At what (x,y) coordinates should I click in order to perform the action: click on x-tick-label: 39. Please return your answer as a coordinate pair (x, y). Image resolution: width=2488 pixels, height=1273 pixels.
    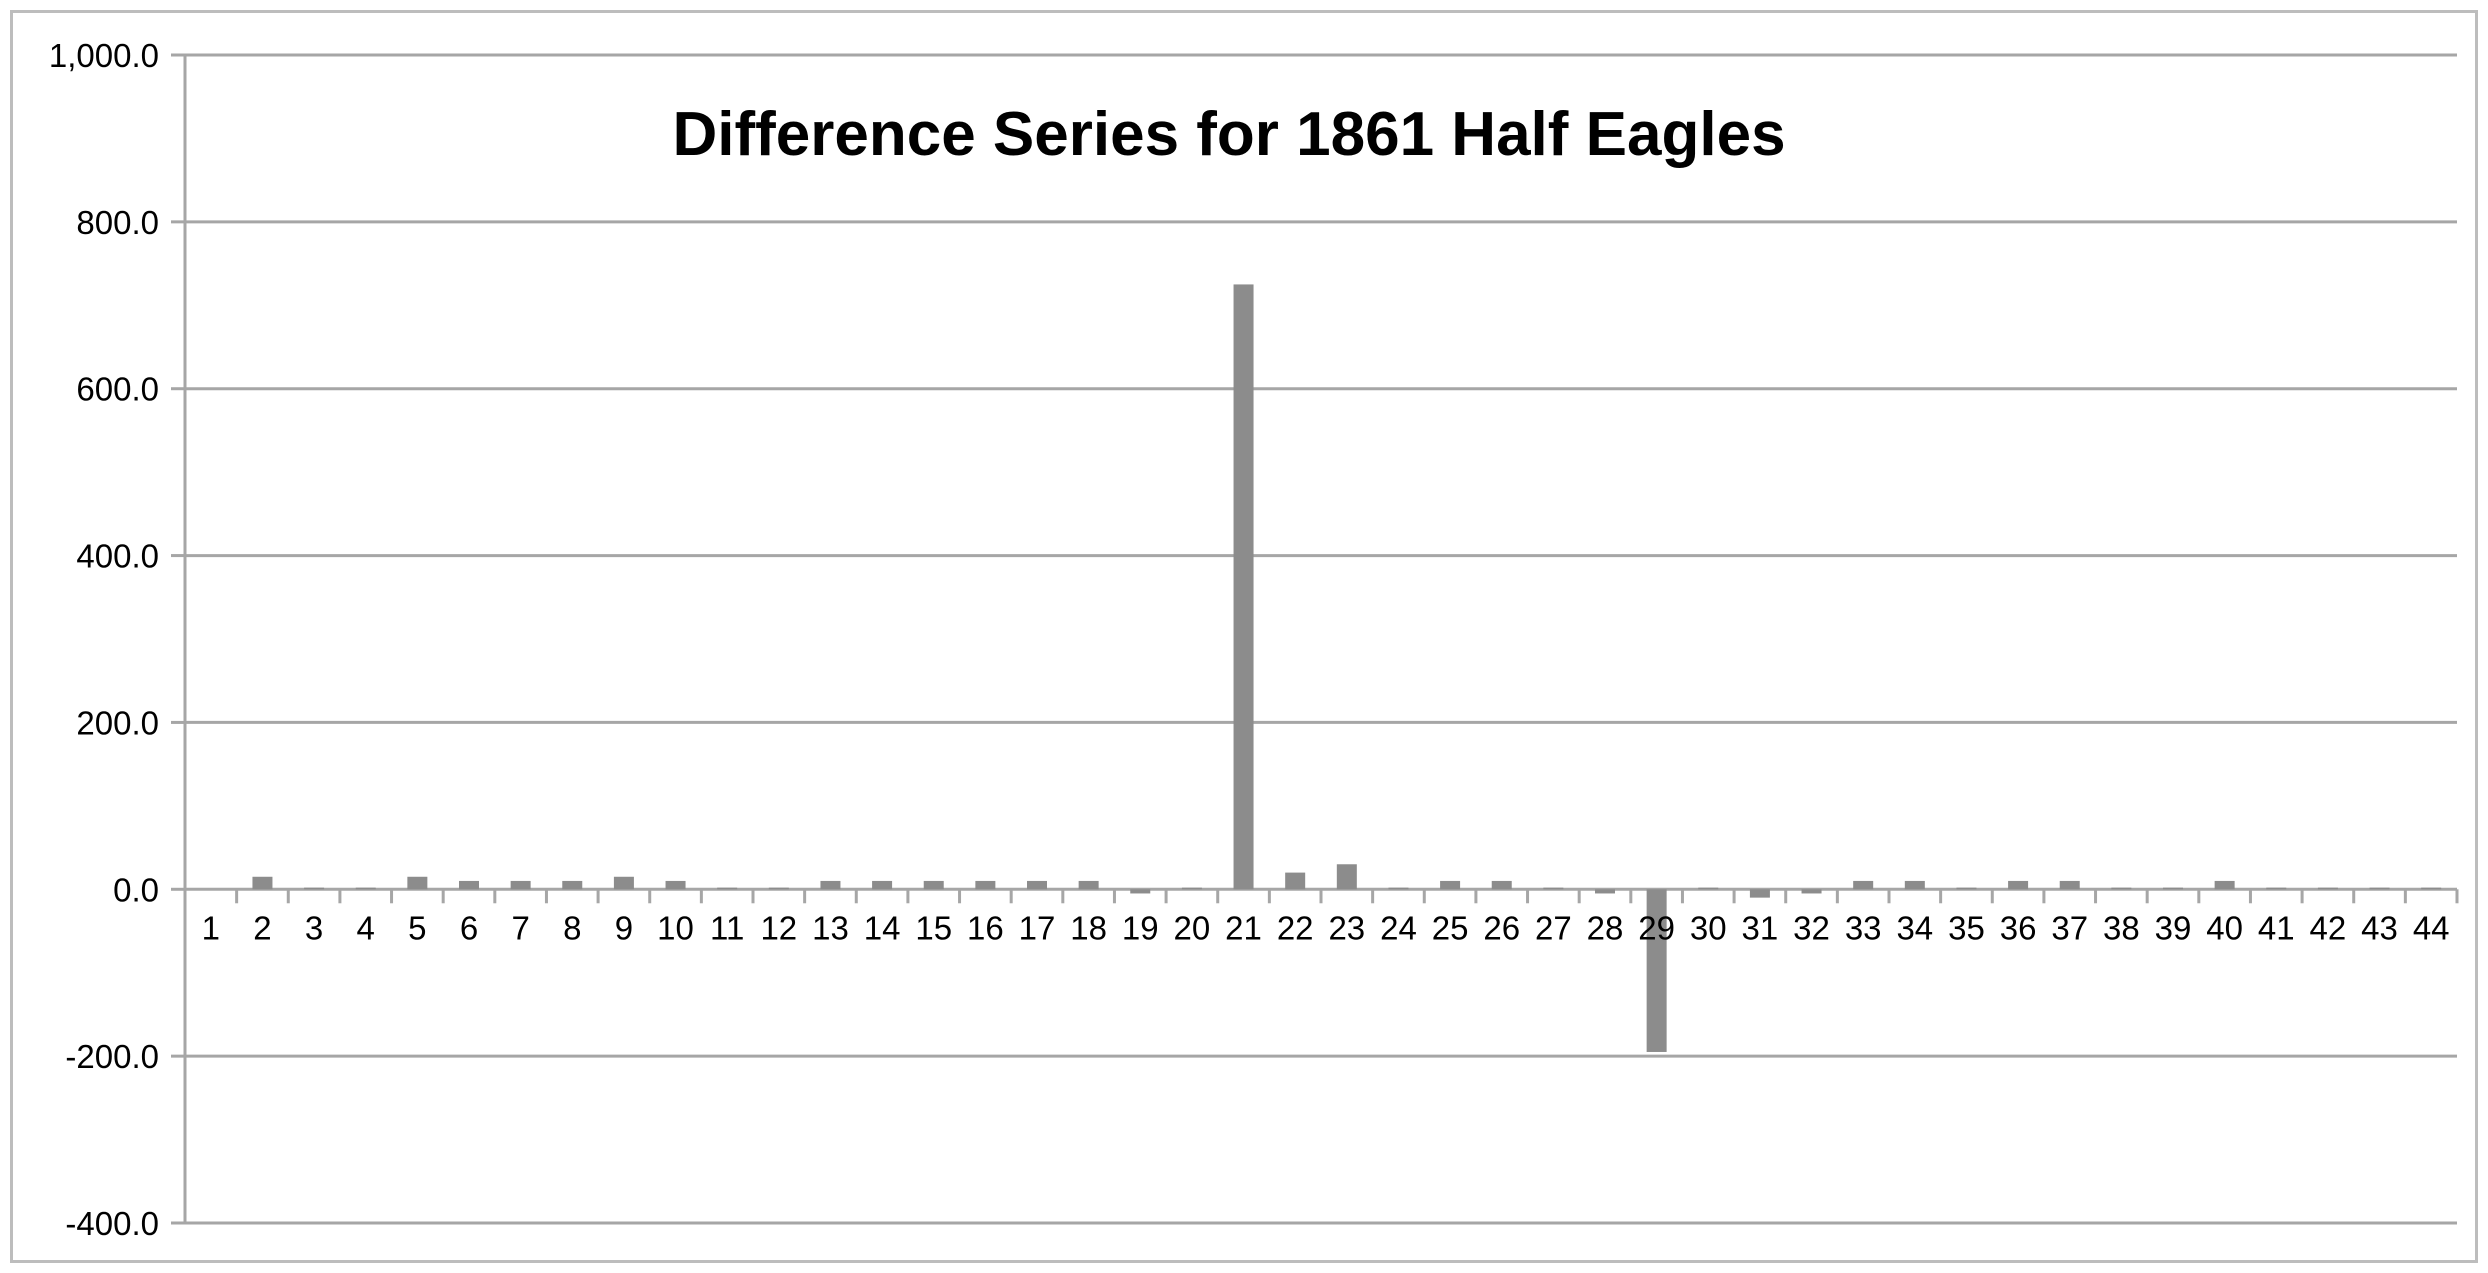
    Looking at the image, I should click on (2173, 927).